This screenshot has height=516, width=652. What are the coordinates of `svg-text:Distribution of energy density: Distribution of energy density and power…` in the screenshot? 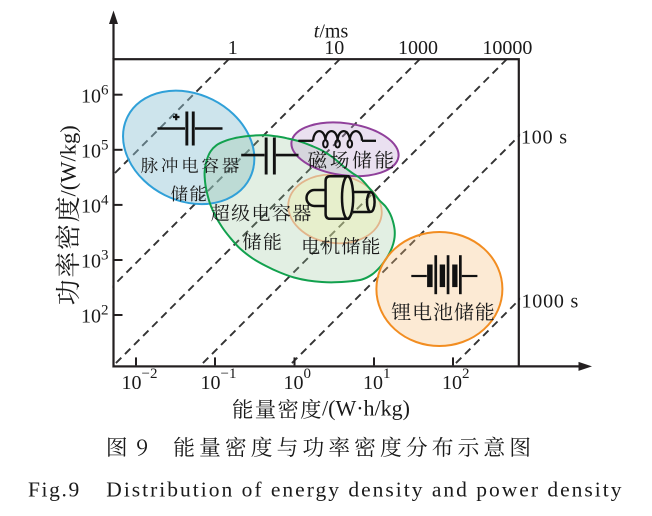 It's located at (364, 489).